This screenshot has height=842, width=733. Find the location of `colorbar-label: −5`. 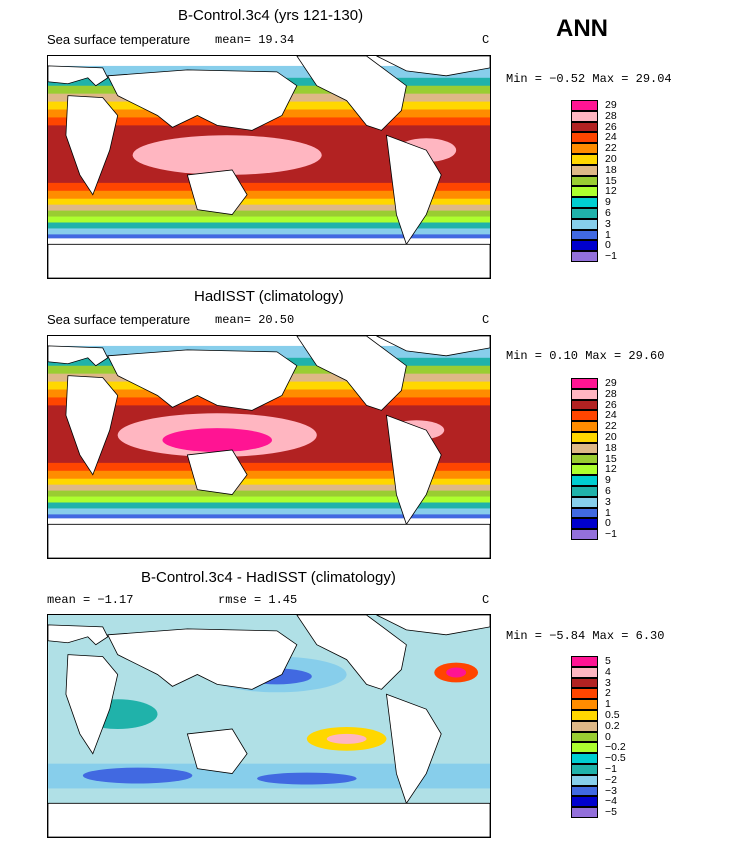

colorbar-label: −5 is located at coordinates (611, 812).